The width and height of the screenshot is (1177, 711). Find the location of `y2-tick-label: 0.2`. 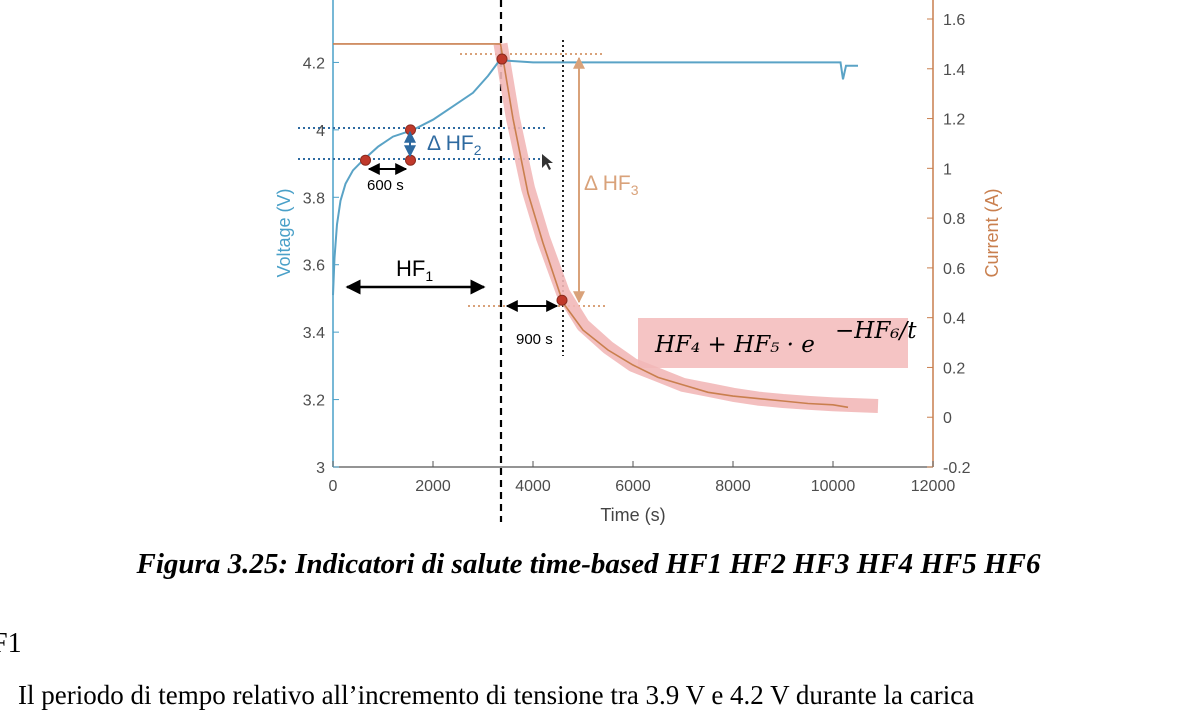

y2-tick-label: 0.2 is located at coordinates (954, 368).